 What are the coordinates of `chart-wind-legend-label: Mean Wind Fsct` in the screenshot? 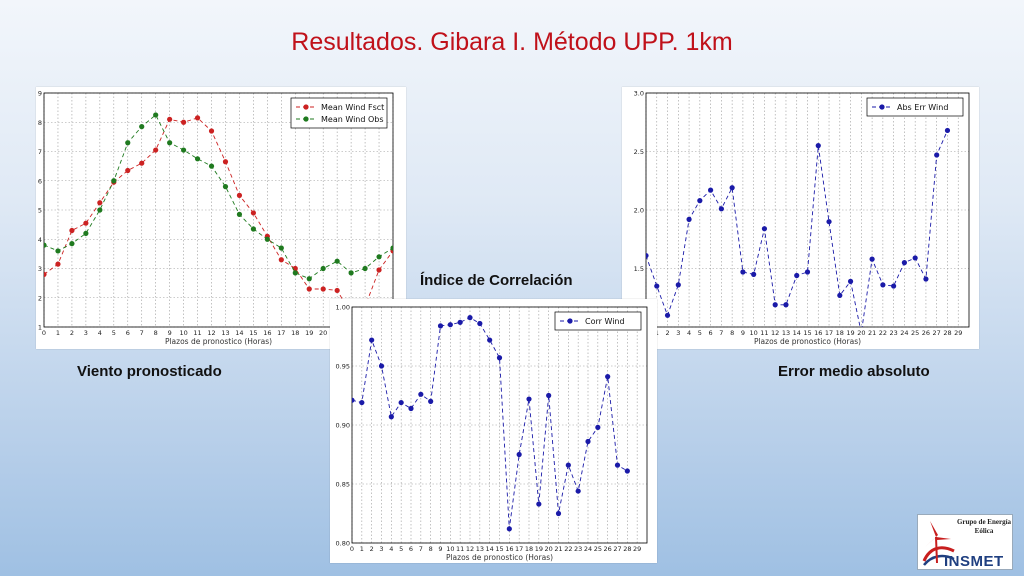 It's located at (352, 107).